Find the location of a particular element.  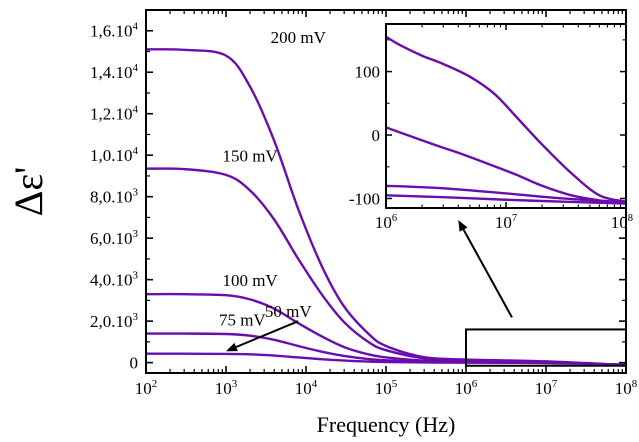

x-tick-label: 10² is located at coordinates (146, 388).